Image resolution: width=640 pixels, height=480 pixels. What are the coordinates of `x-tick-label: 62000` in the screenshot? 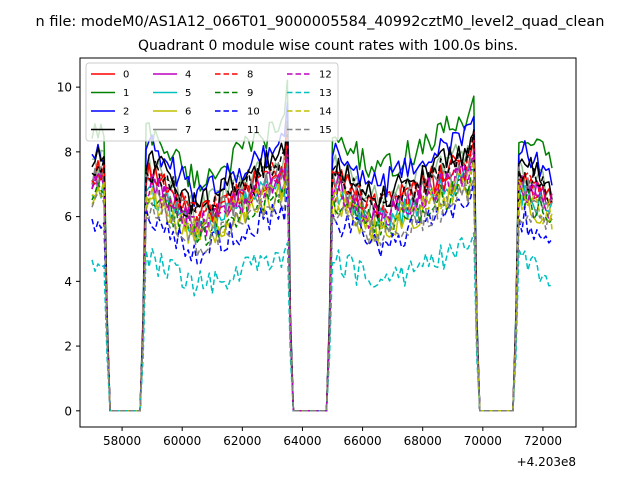 It's located at (242, 441).